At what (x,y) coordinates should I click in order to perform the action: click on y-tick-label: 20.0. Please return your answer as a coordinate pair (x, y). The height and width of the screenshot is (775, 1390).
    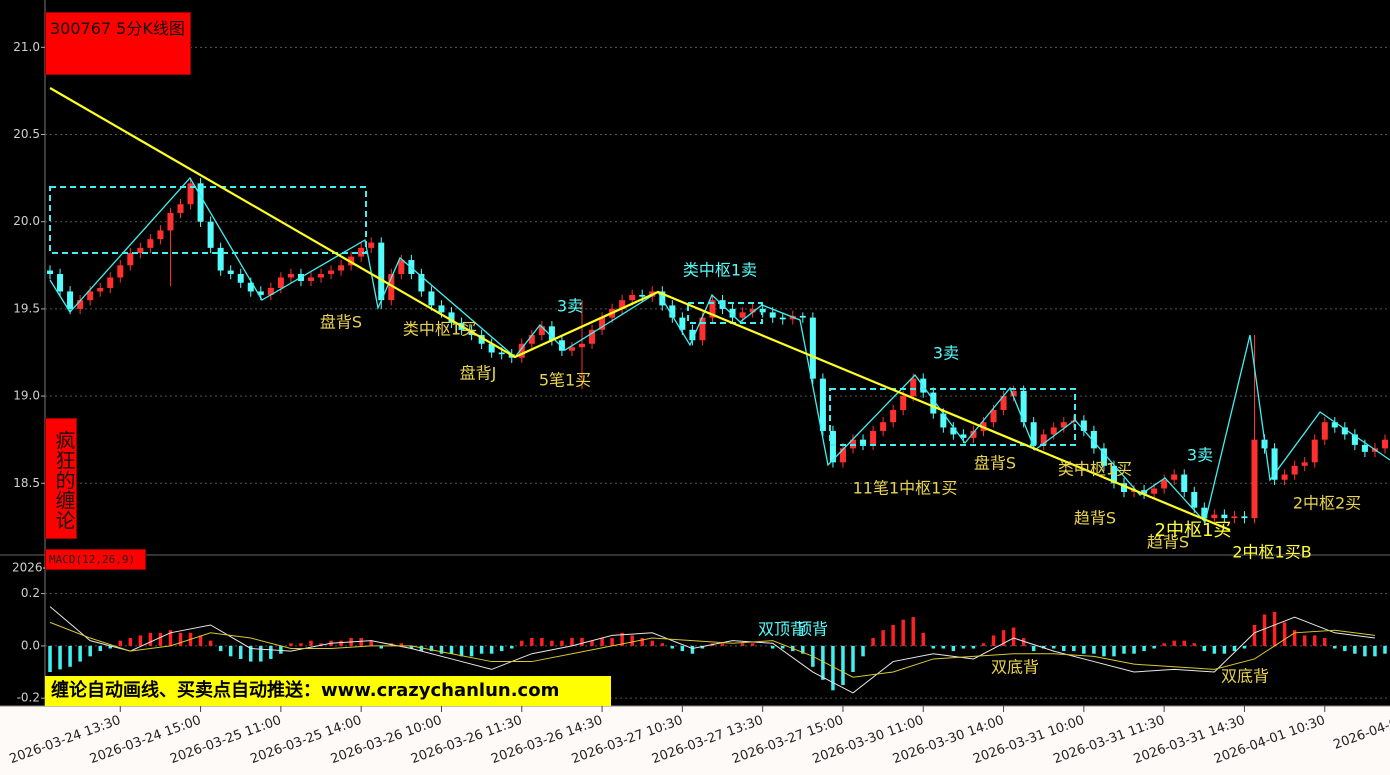
    Looking at the image, I should click on (26, 221).